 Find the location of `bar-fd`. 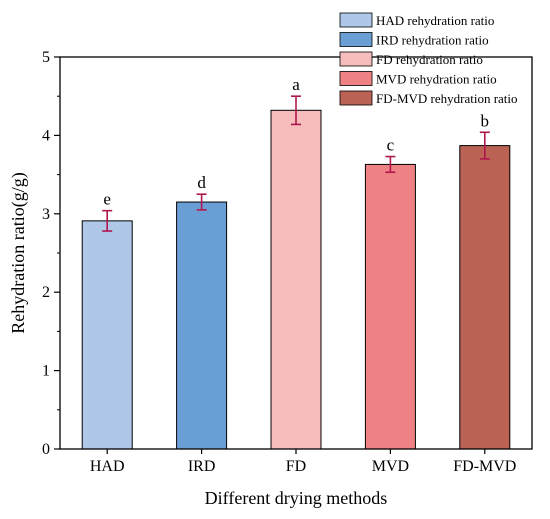

bar-fd is located at coordinates (296, 279).